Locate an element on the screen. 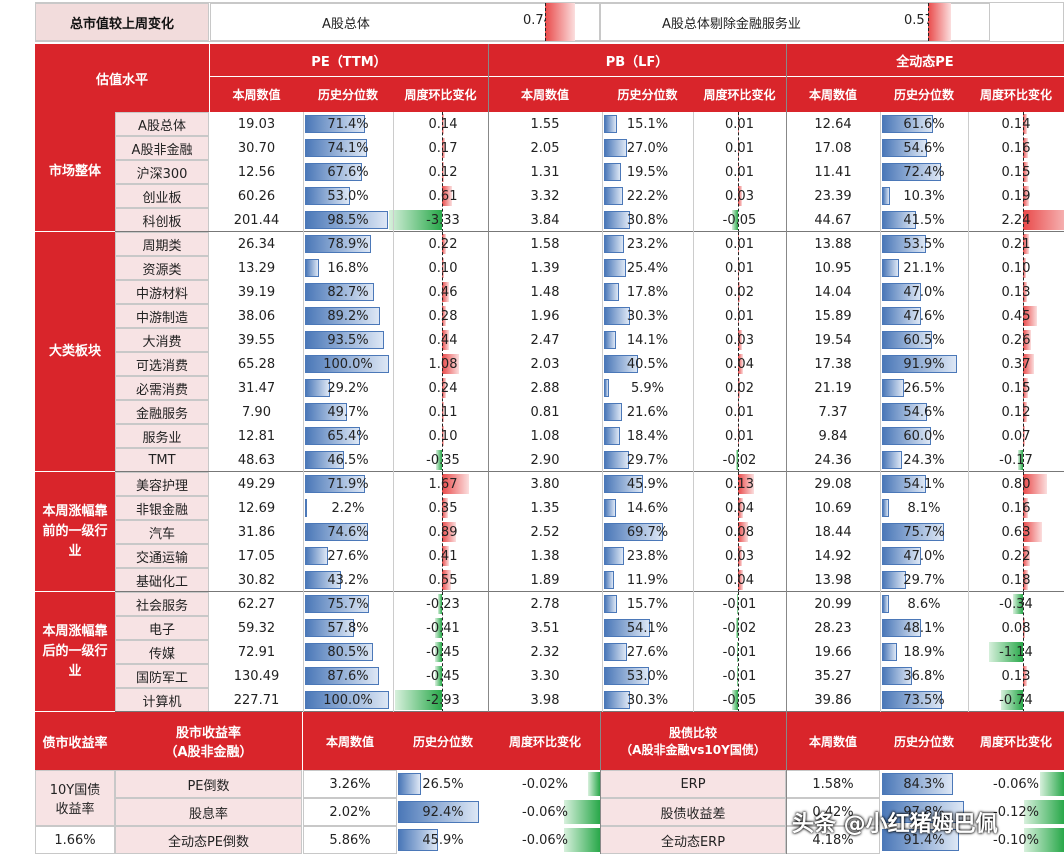 Image resolution: width=1064 pixels, height=860 pixels. pe-change: 0.89 is located at coordinates (443, 532).